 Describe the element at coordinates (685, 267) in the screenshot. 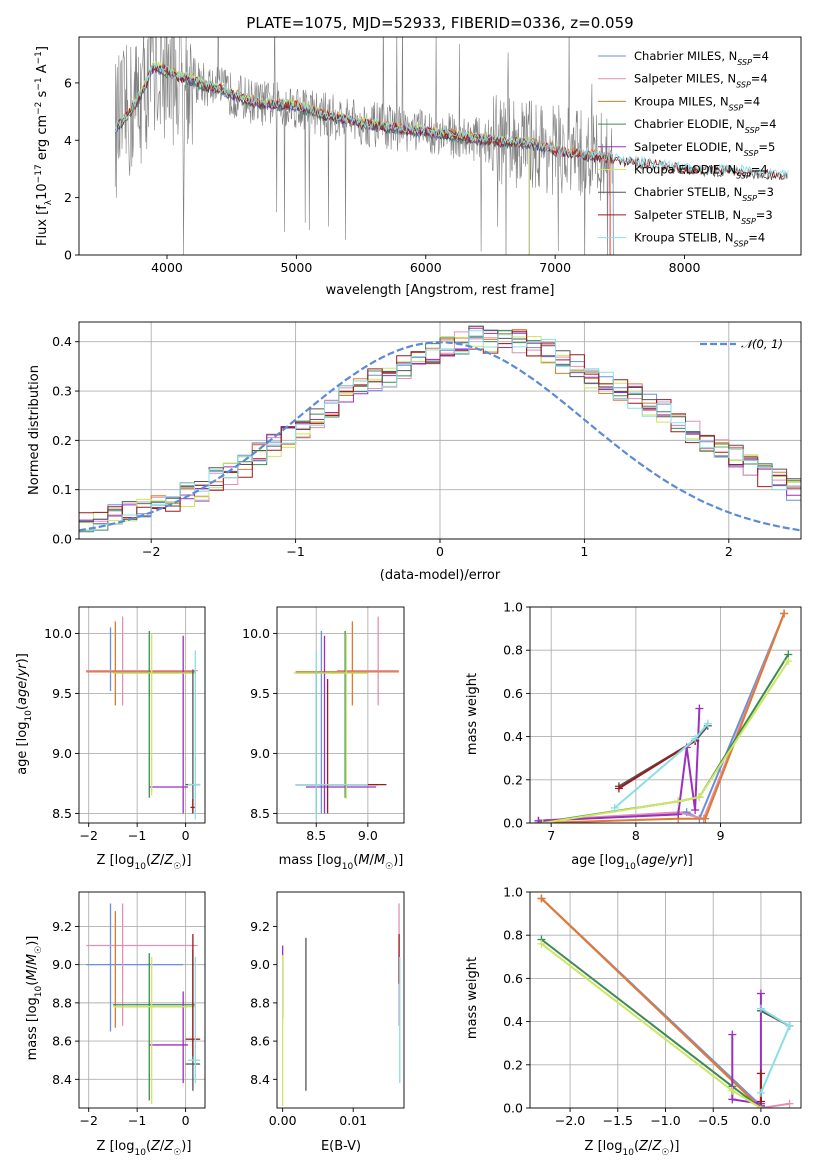

I see `x-tick-label: 8000` at that location.